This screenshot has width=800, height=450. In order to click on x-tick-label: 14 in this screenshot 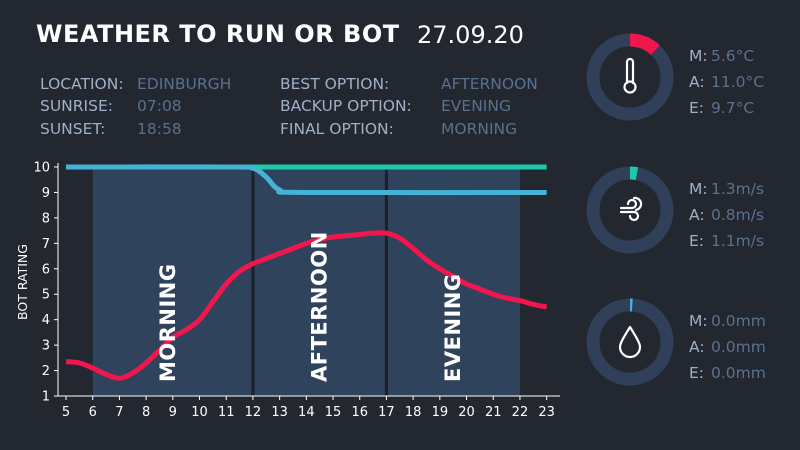, I will do `click(306, 412)`.